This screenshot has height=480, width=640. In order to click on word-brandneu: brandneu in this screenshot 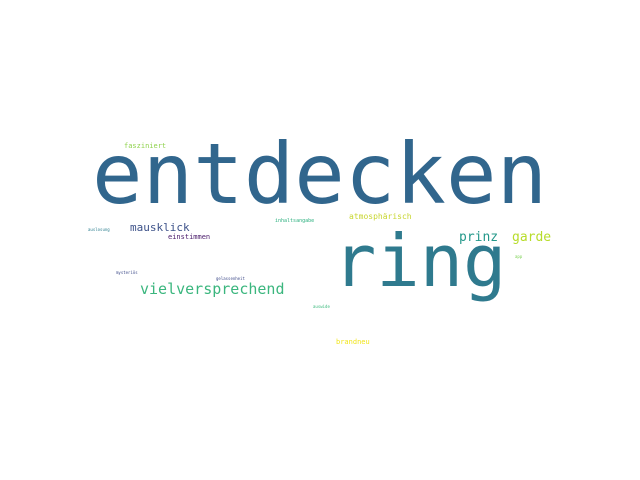, I will do `click(353, 342)`.